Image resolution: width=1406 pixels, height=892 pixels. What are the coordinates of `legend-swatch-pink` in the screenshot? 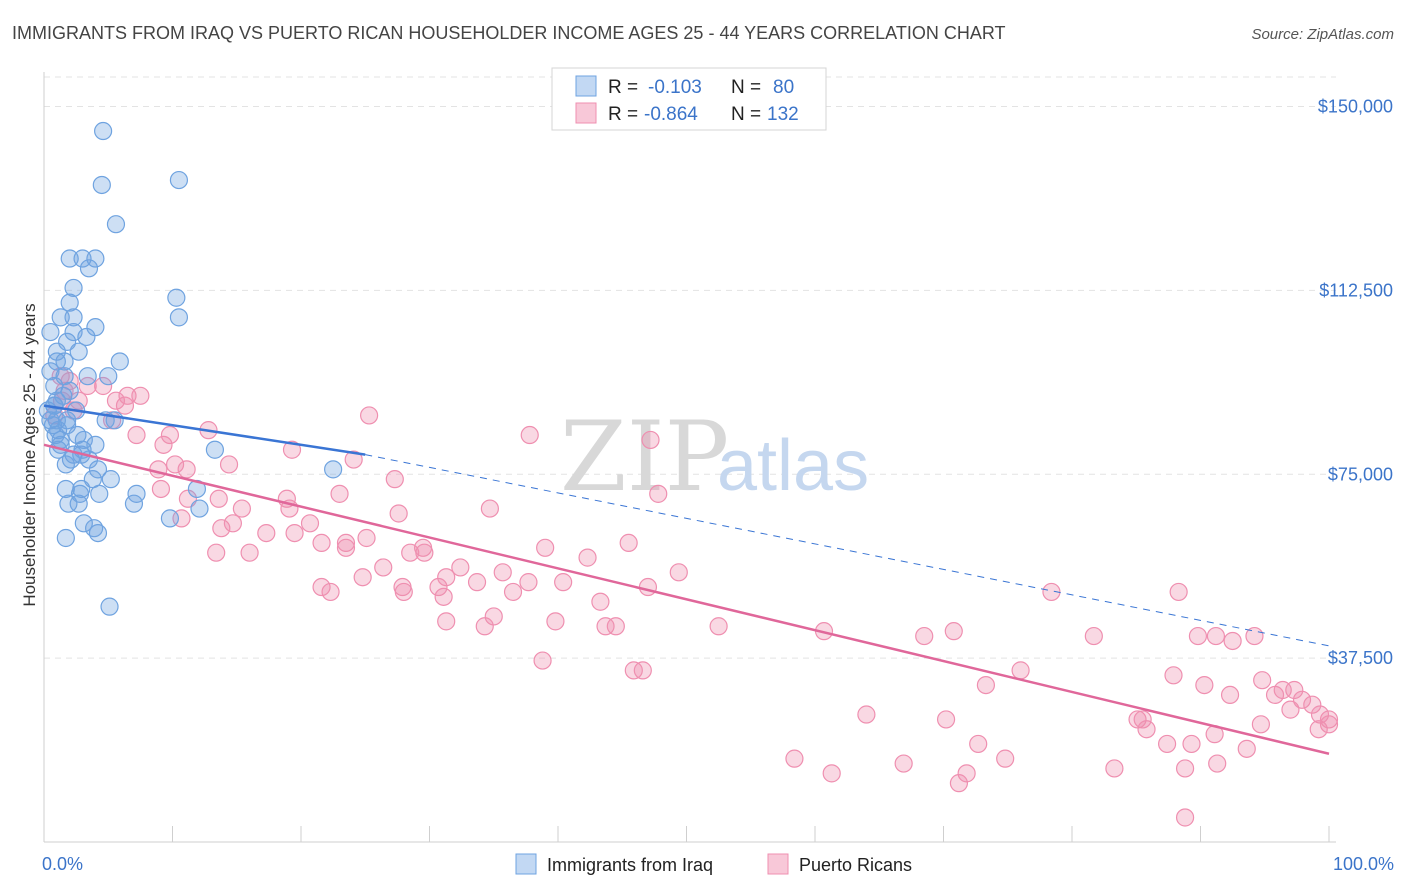 It's located at (586, 113).